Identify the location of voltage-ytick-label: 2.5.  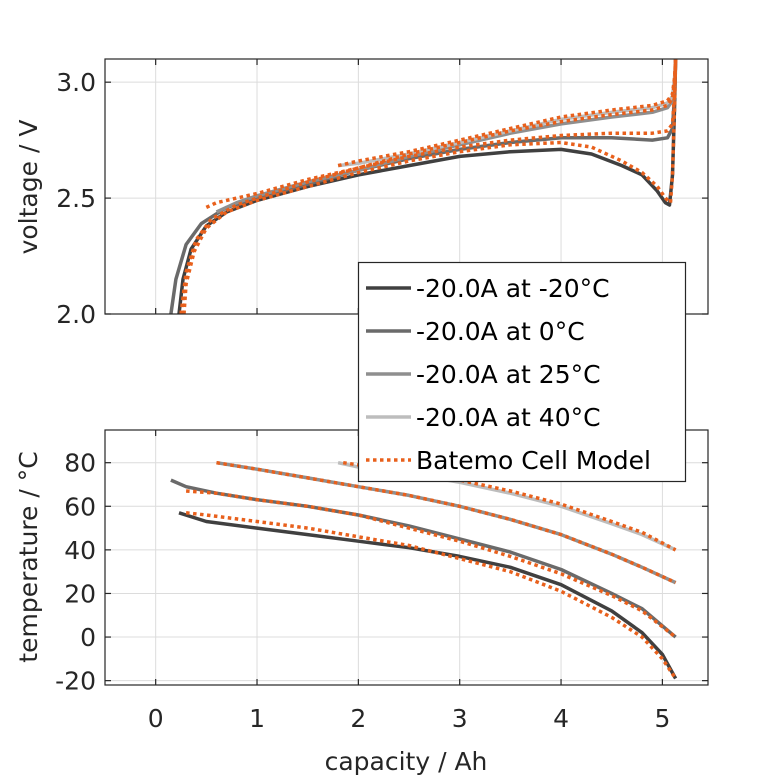
(76, 198).